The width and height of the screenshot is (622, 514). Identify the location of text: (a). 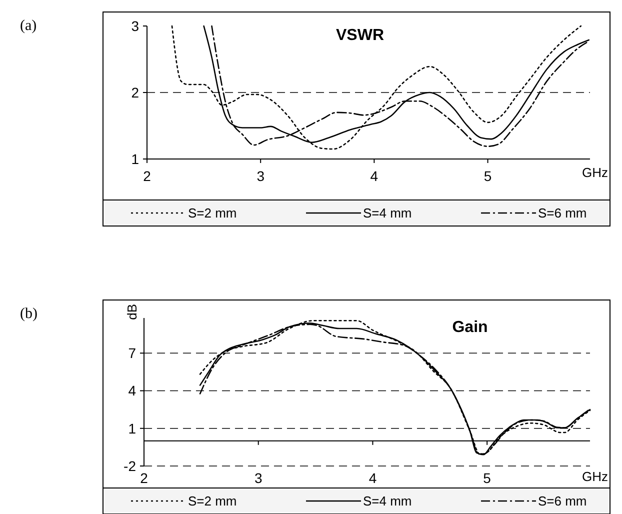
(28, 26).